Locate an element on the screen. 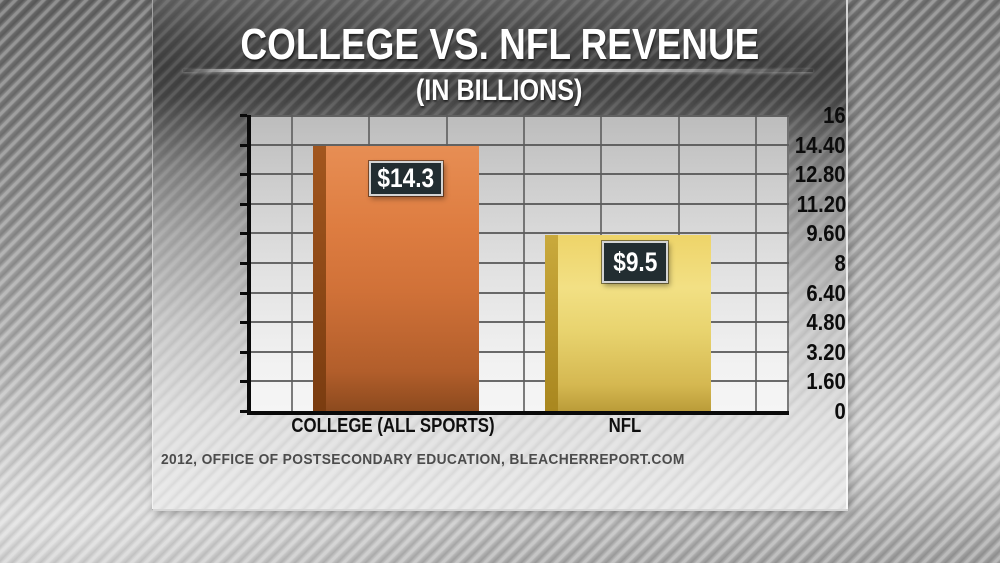 Image resolution: width=1000 pixels, height=563 pixels. y-axis-tick-label: 3.20 is located at coordinates (803, 351).